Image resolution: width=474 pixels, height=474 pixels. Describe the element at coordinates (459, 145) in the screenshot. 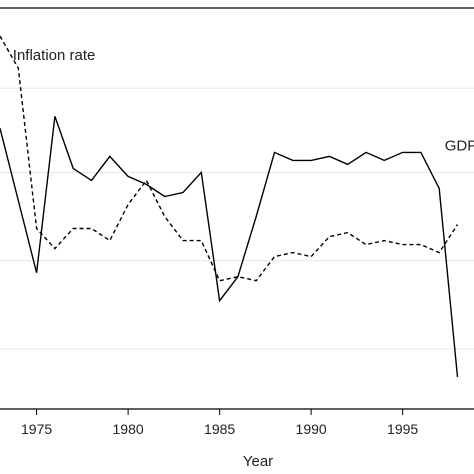

I see `annotation-gdp: GDP` at that location.